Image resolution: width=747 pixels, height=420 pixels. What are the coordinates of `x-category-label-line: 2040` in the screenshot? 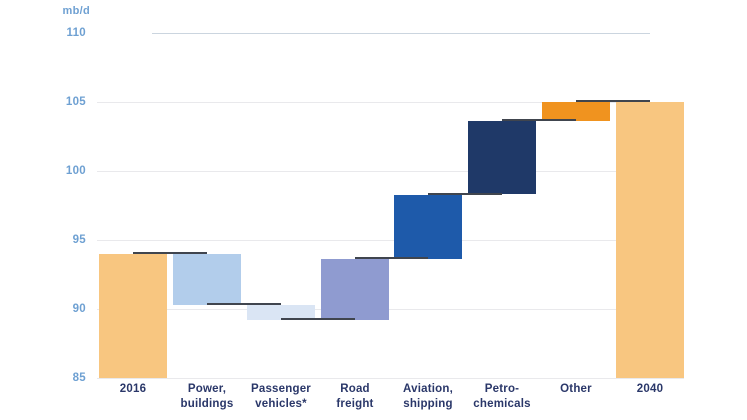 It's located at (650, 389).